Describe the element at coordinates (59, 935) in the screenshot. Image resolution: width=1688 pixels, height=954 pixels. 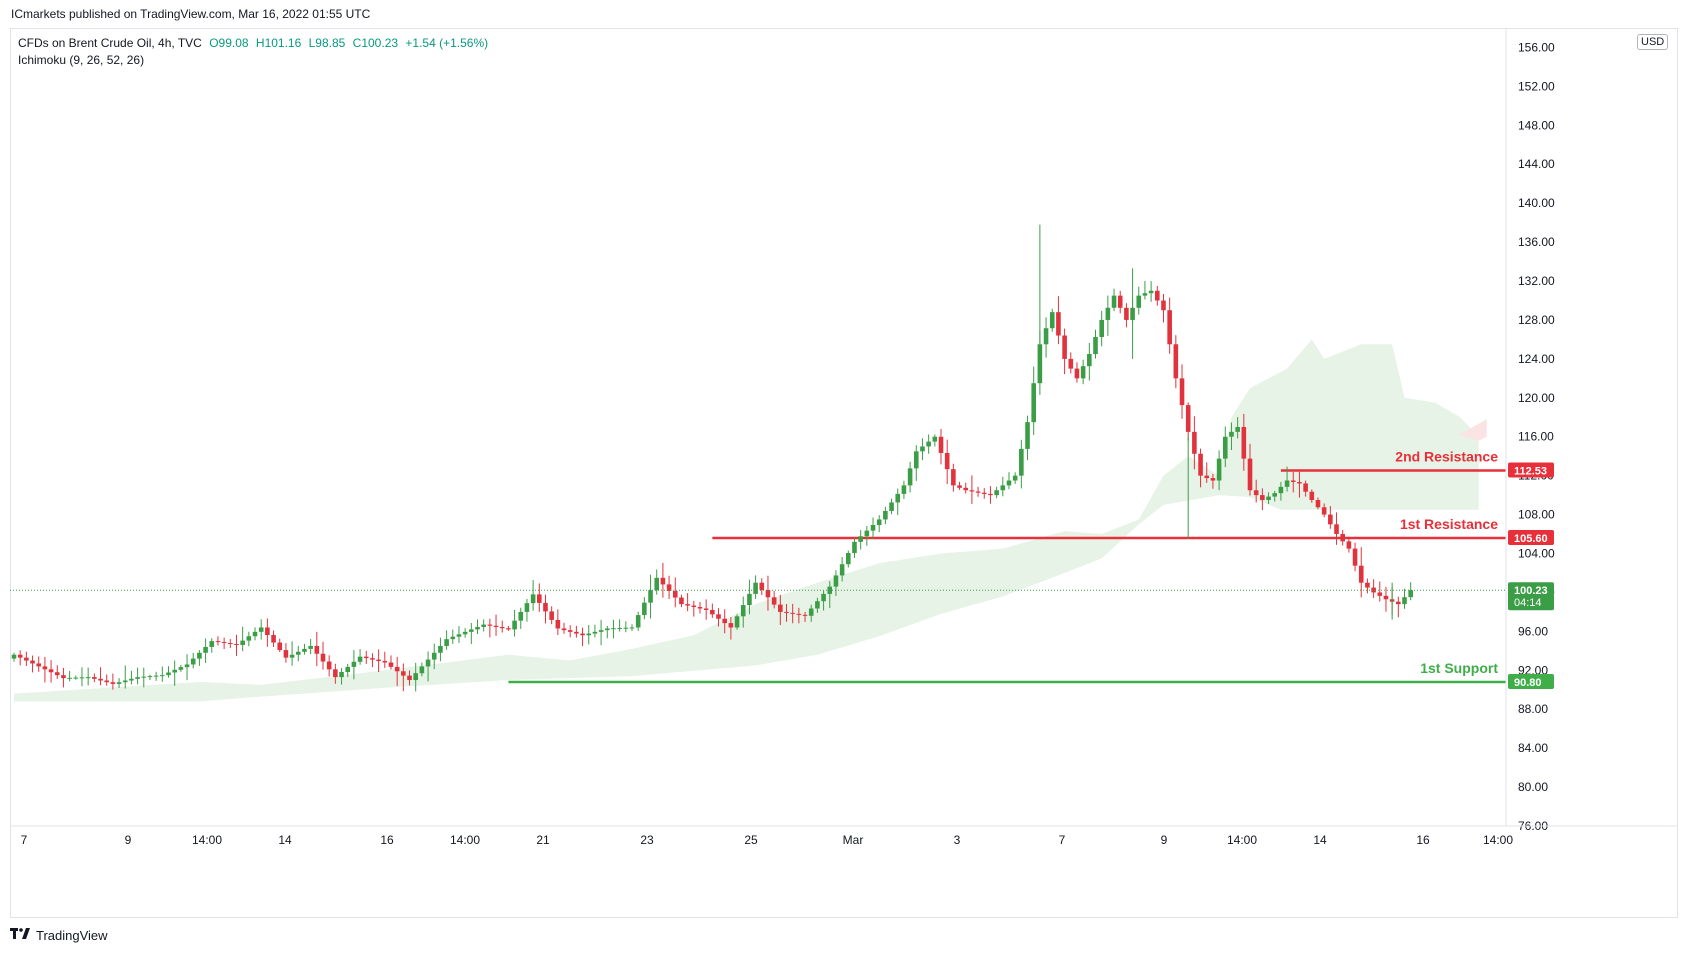
I see `footer: TradingView` at that location.